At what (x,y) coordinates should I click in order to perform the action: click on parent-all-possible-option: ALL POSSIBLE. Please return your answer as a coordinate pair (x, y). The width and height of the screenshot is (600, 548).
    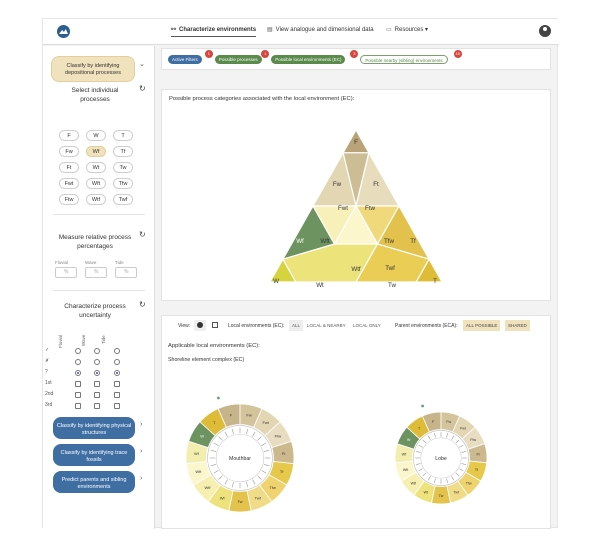
    Looking at the image, I should click on (482, 325).